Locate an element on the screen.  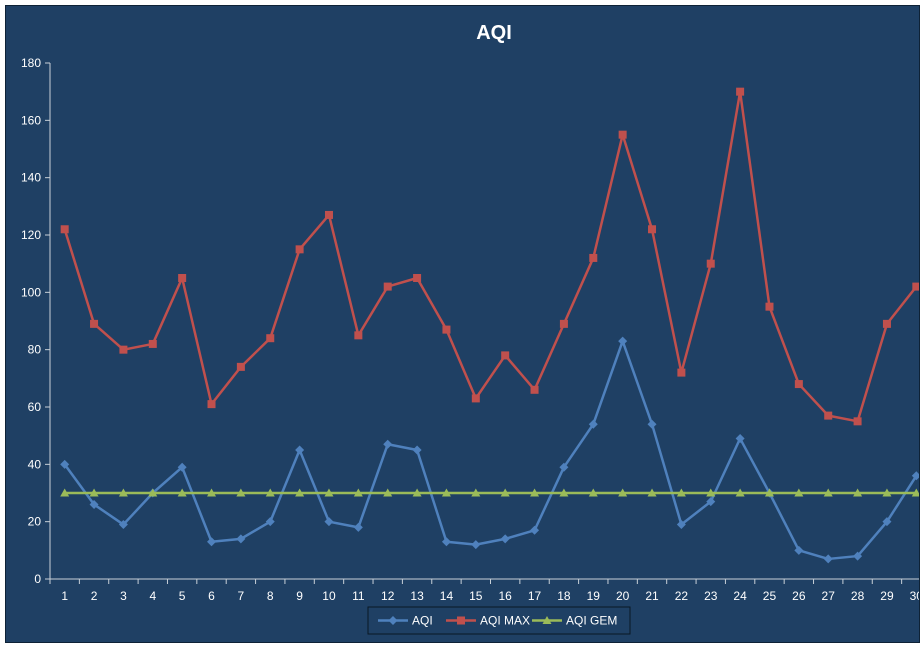
legend-label: AQI MAX is located at coordinates (505, 621).